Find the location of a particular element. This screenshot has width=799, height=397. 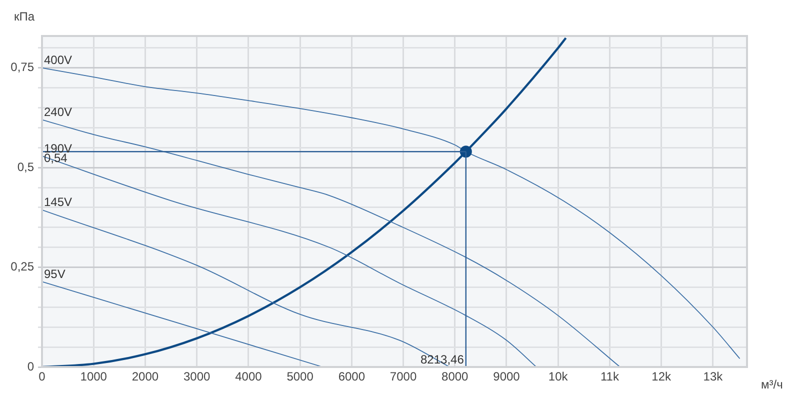

y-tick-label: 0,25 is located at coordinates (22, 267).